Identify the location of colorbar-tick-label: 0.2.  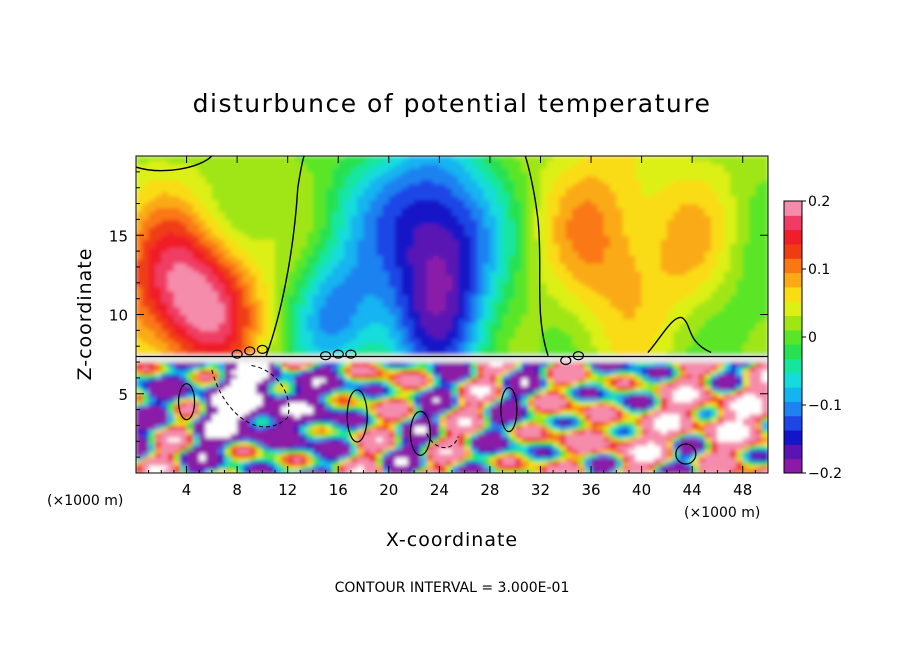
(819, 202).